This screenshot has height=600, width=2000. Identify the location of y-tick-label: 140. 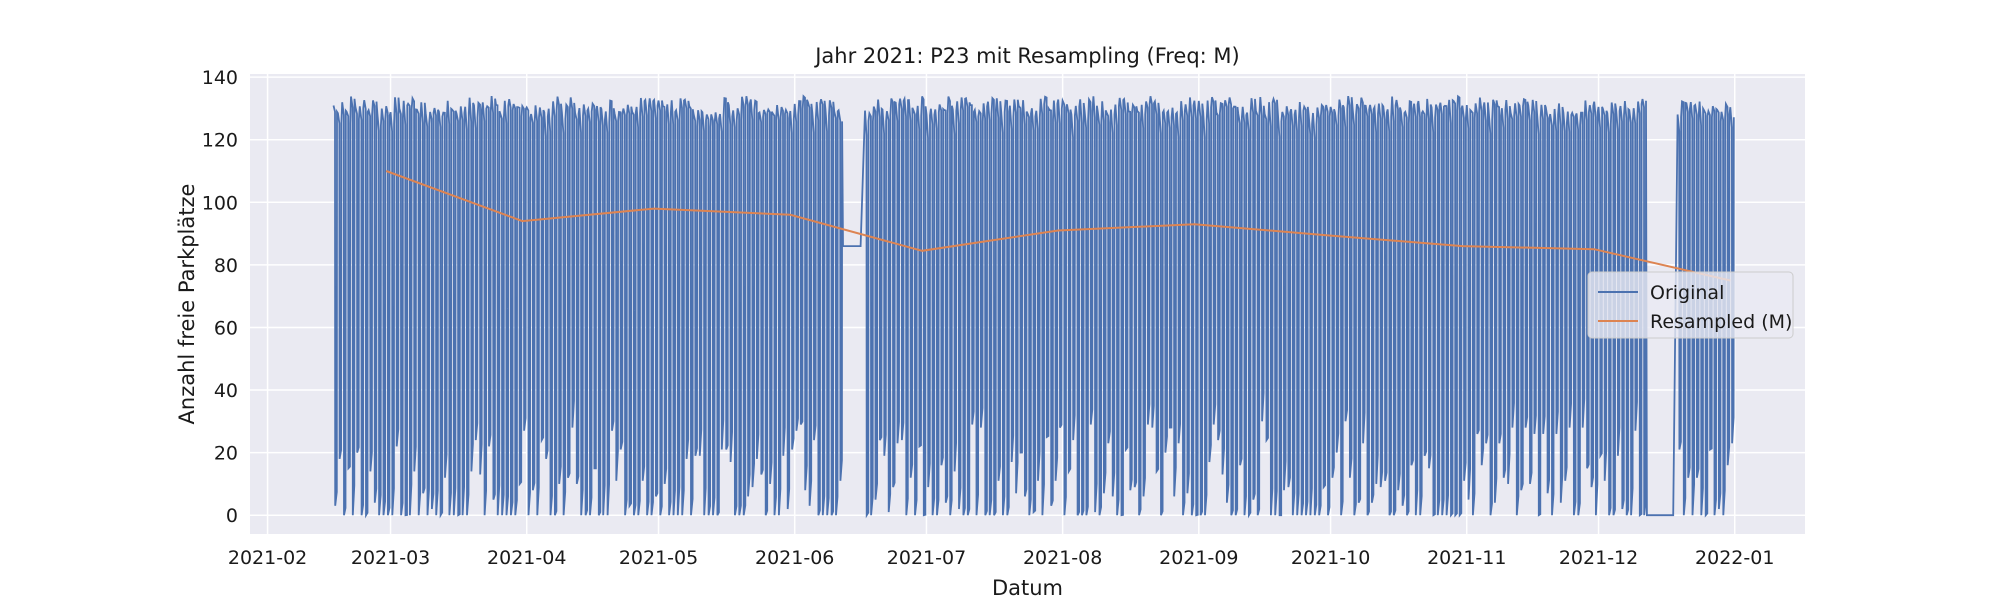
(220, 78).